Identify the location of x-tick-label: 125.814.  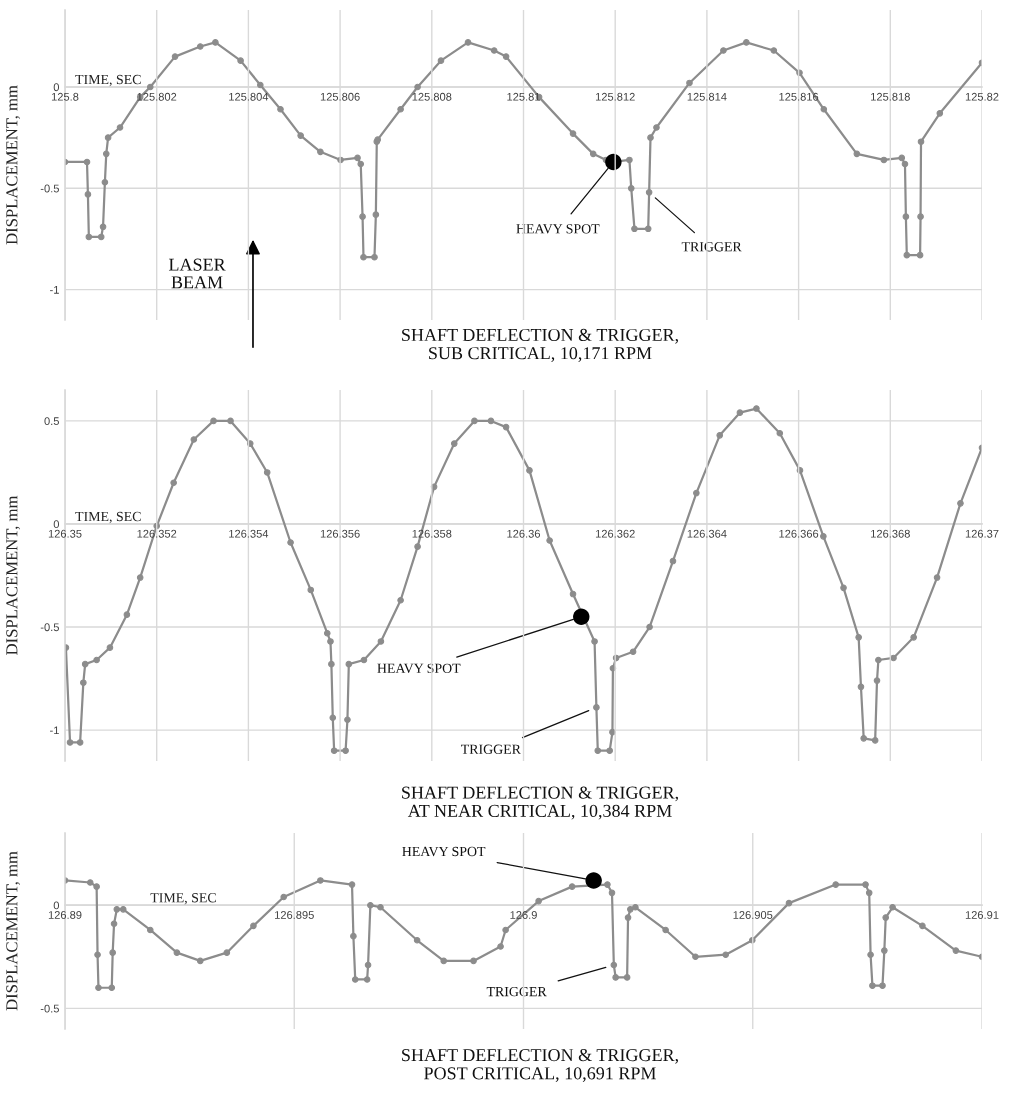
(707, 96).